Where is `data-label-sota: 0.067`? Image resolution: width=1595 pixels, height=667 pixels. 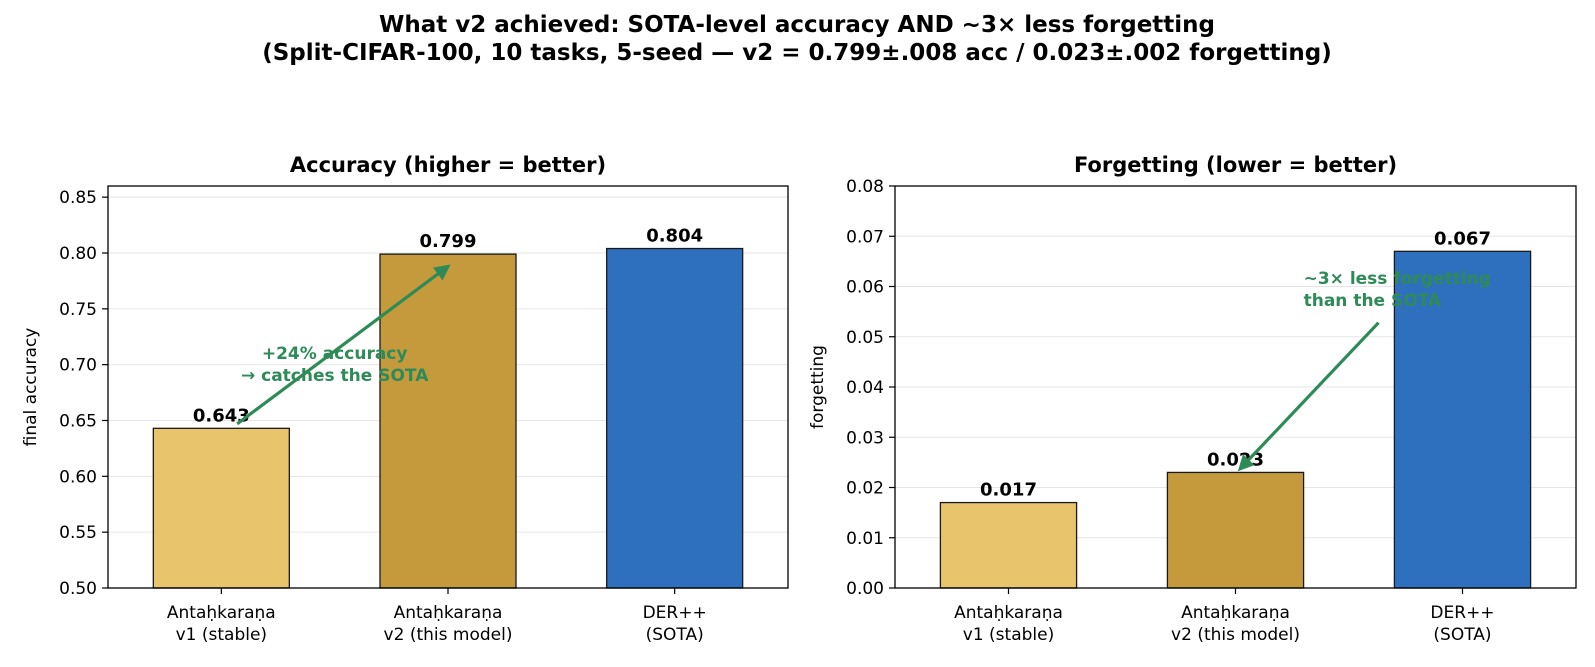
data-label-sota: 0.067 is located at coordinates (1462, 238).